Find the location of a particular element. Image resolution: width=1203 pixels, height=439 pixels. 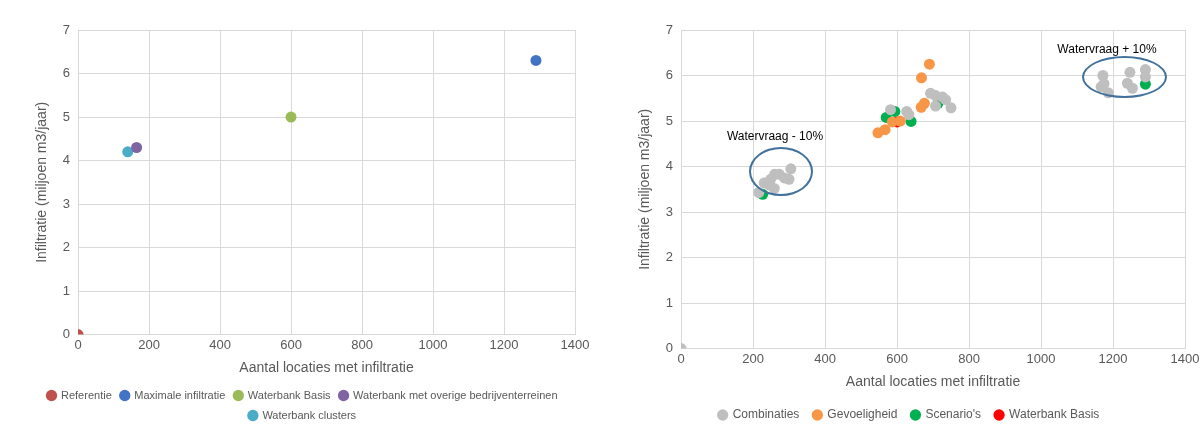

legend-label: Gevoeligheid is located at coordinates (862, 414).